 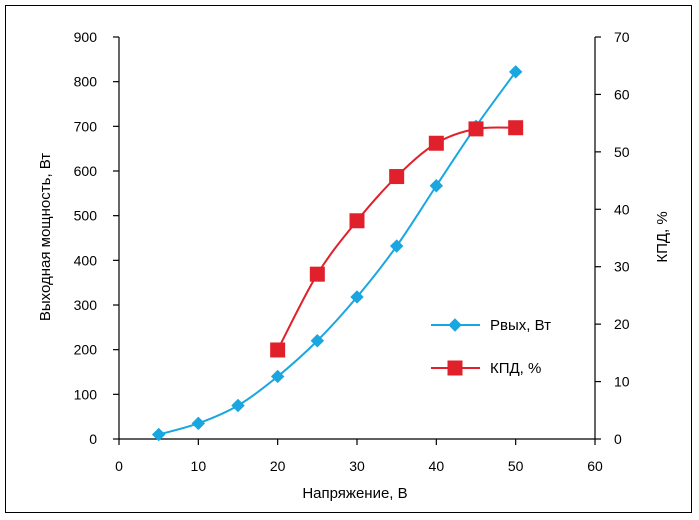 What do you see at coordinates (622, 209) in the screenshot?
I see `y-right-tick-label: 40` at bounding box center [622, 209].